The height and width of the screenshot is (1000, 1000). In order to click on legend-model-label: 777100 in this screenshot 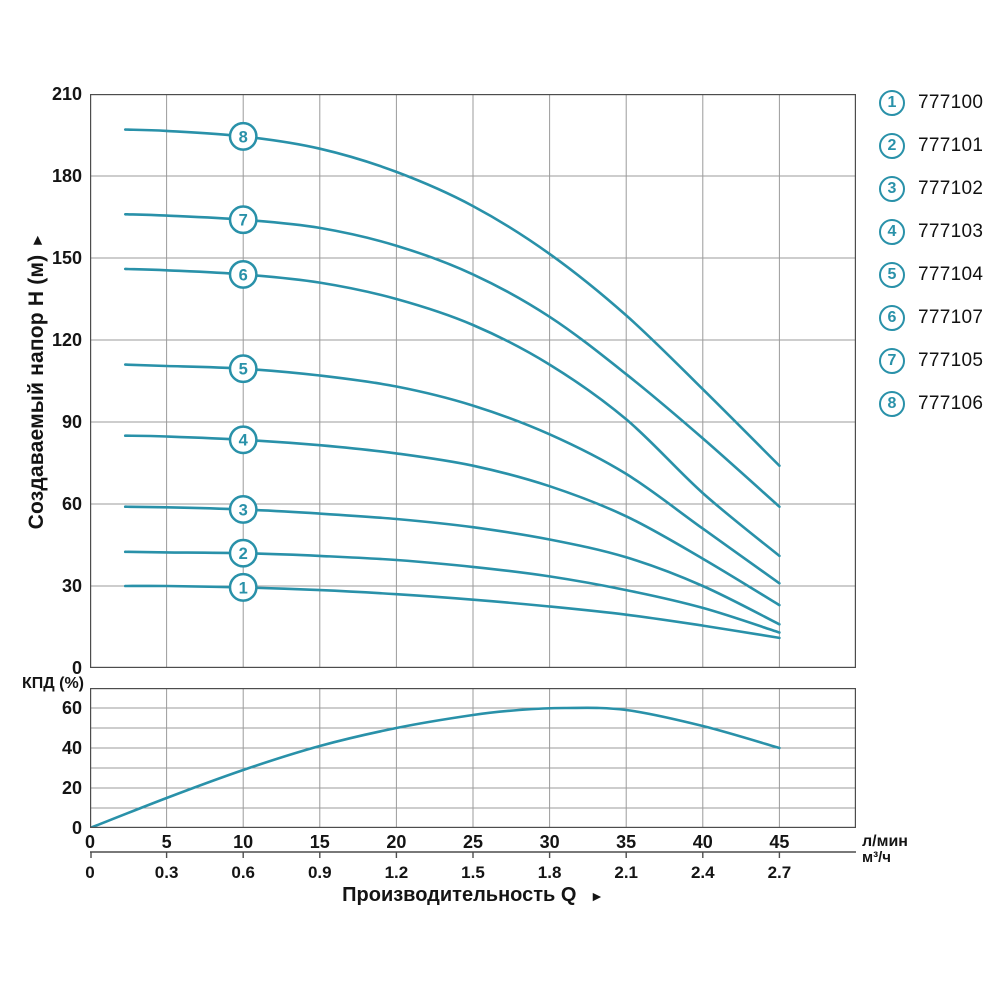, I will do `click(951, 102)`.